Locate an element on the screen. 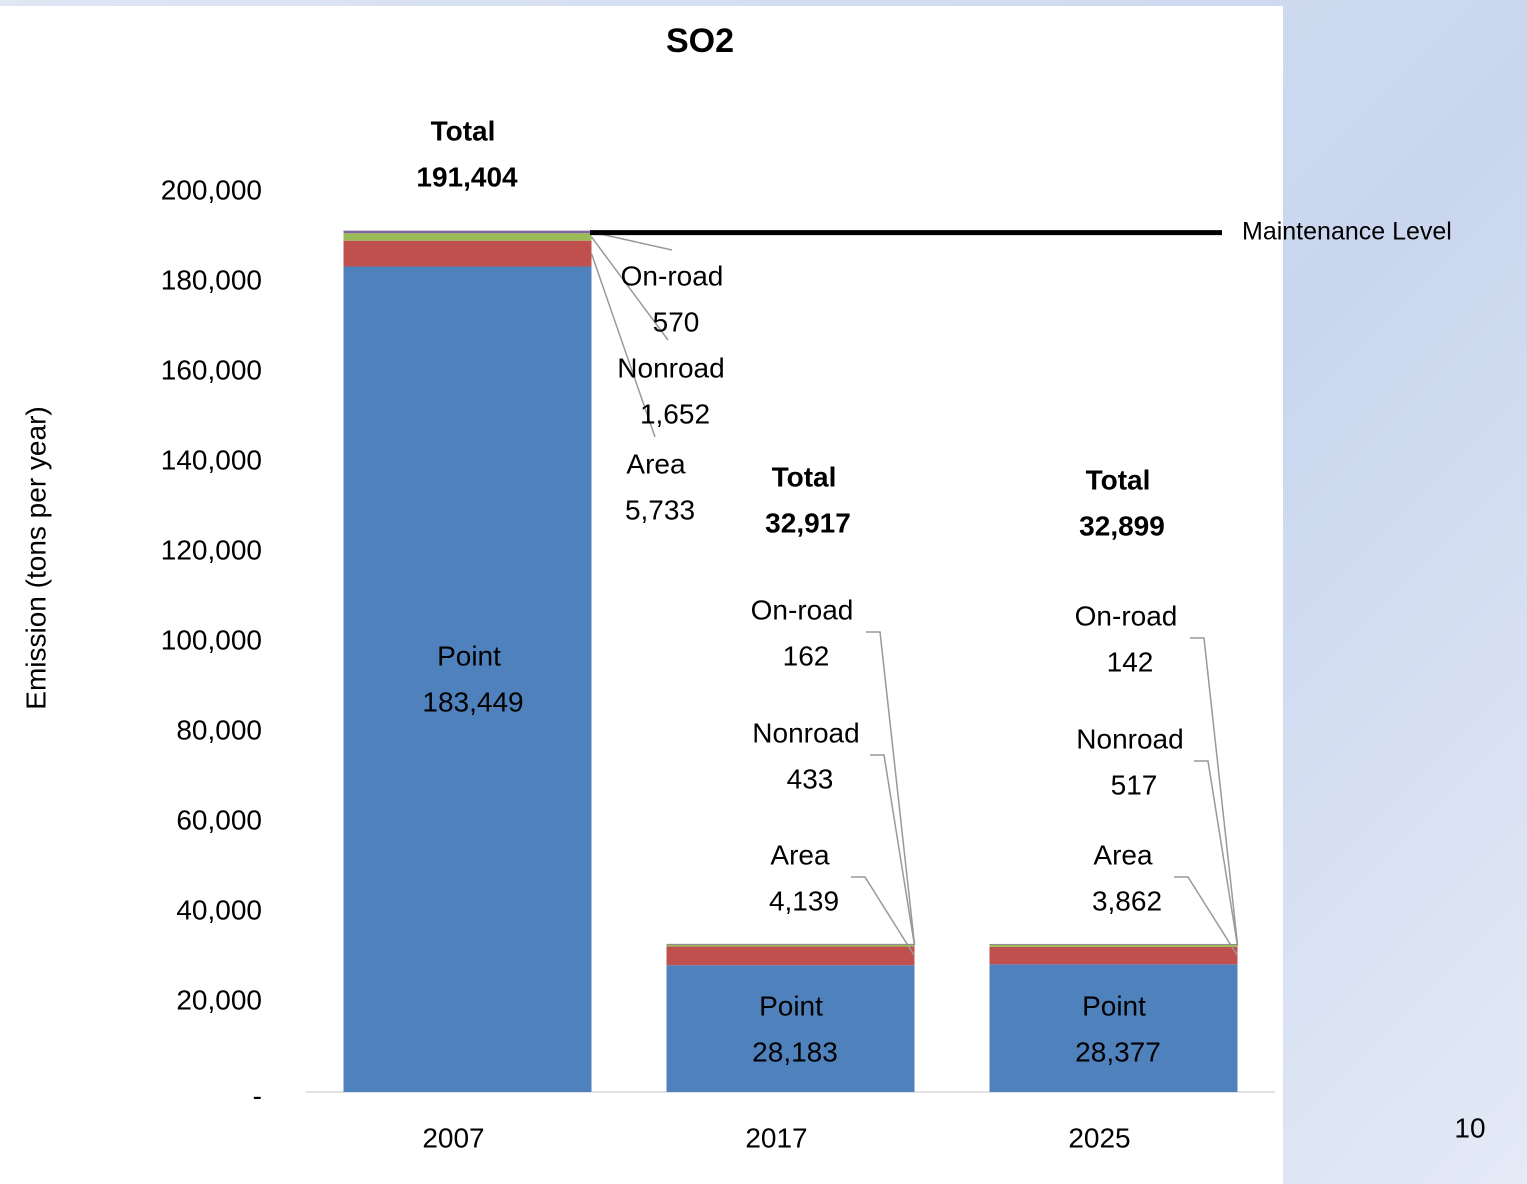  segment-value: 433 is located at coordinates (810, 778).